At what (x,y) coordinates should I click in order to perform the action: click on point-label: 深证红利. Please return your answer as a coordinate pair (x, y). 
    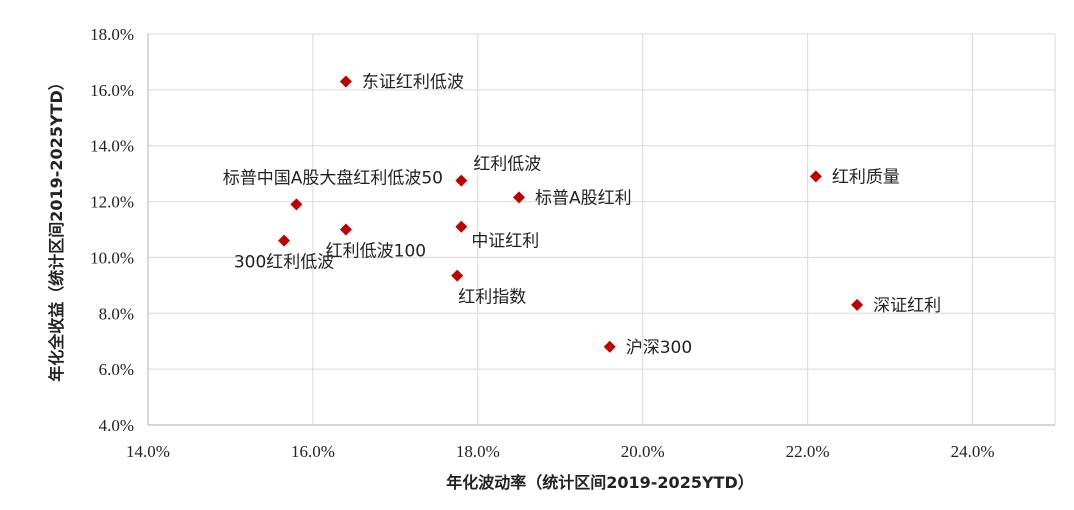
    Looking at the image, I should click on (907, 306).